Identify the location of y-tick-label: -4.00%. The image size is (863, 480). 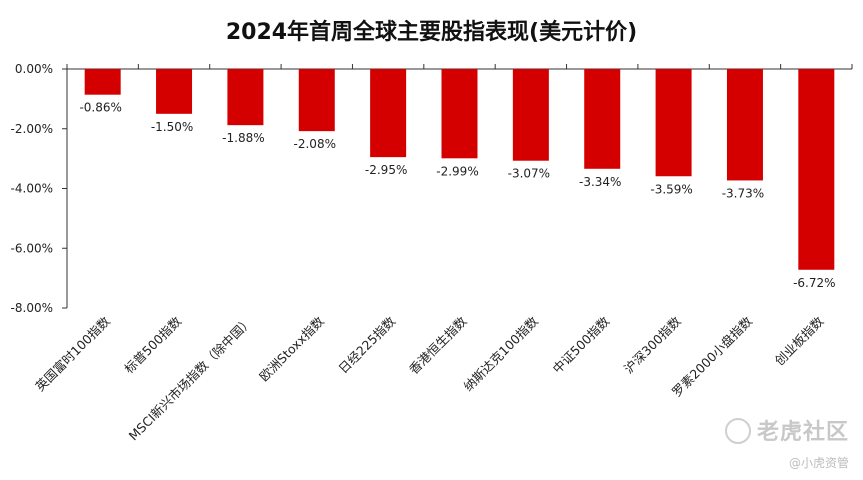
(32, 189).